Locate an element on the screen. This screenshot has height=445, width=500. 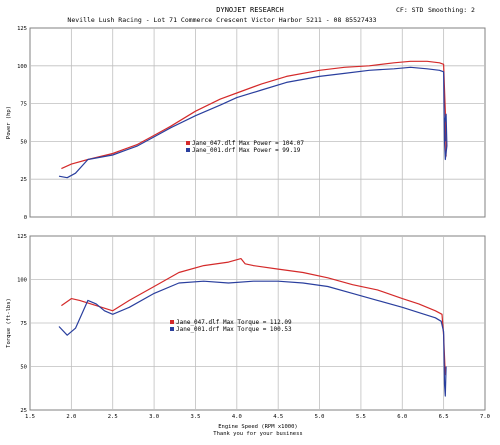
x-tick-label: 4.0 is located at coordinates (237, 417).